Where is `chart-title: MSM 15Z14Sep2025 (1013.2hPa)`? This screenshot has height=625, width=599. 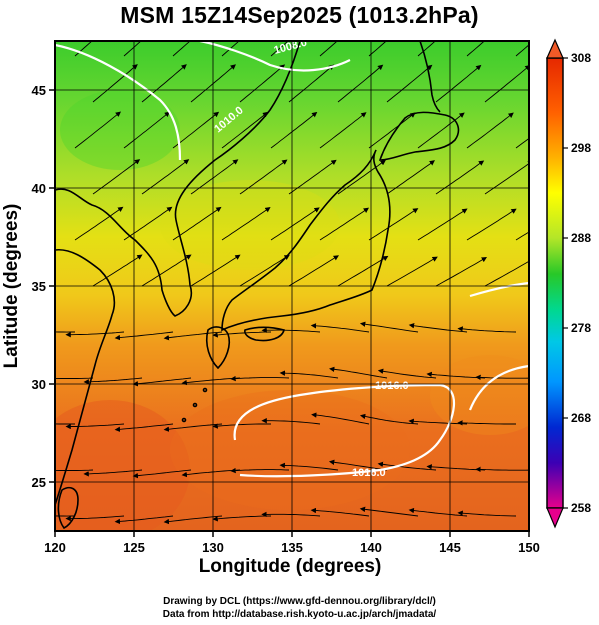 chart-title: MSM 15Z14Sep2025 (1013.2hPa) is located at coordinates (299, 15).